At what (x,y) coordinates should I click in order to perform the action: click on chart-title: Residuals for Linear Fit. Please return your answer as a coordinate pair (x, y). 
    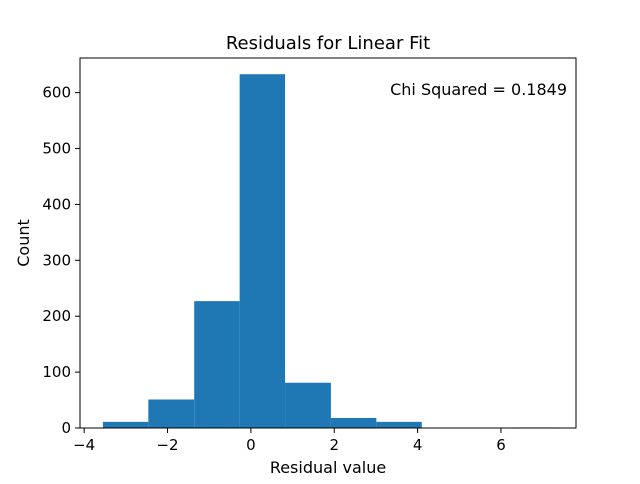
    Looking at the image, I should click on (328, 43).